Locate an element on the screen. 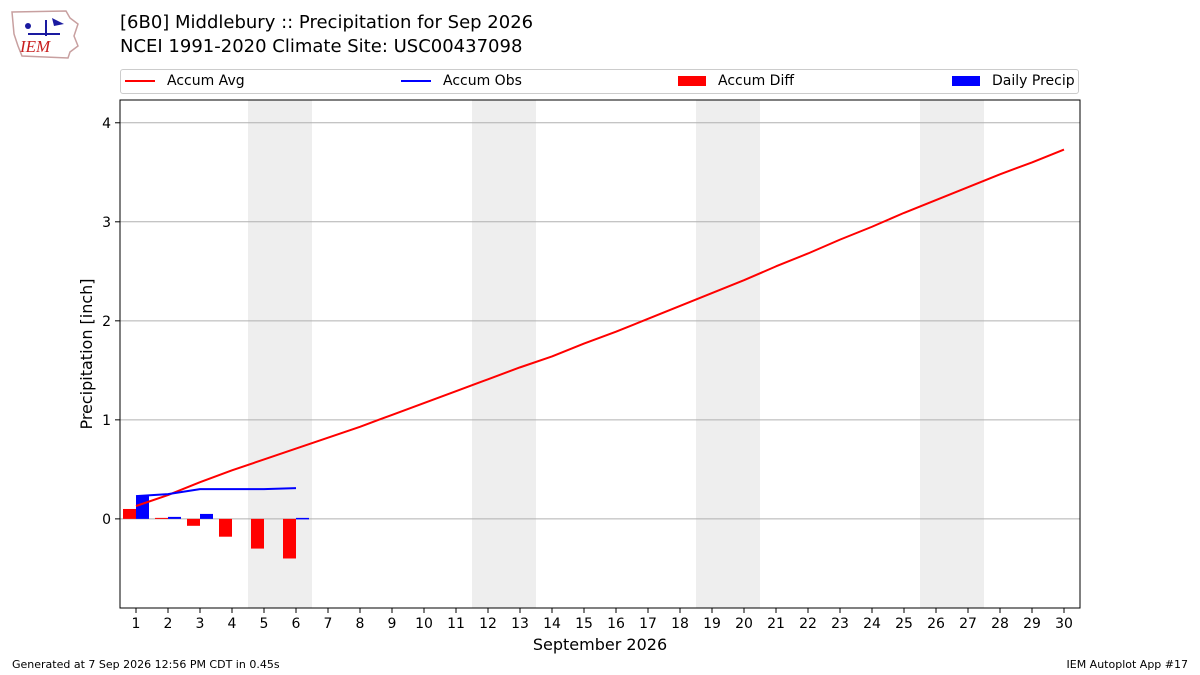 The width and height of the screenshot is (1200, 675). xtick-label-11: 11 is located at coordinates (456, 624).